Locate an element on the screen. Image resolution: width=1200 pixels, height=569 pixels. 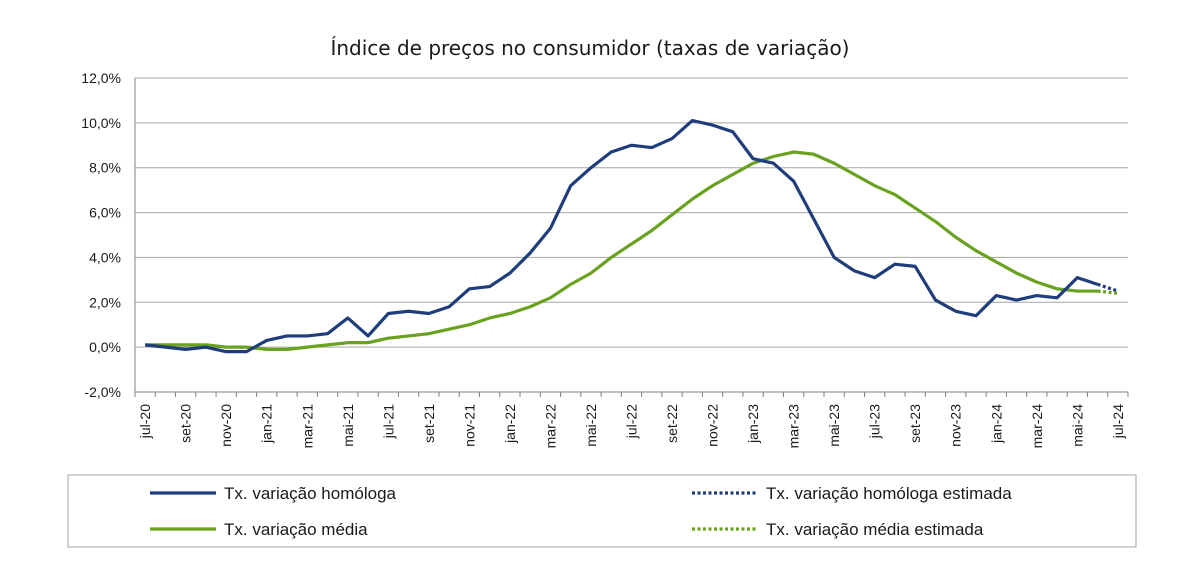
x-tick-label: set-23 is located at coordinates (915, 423).